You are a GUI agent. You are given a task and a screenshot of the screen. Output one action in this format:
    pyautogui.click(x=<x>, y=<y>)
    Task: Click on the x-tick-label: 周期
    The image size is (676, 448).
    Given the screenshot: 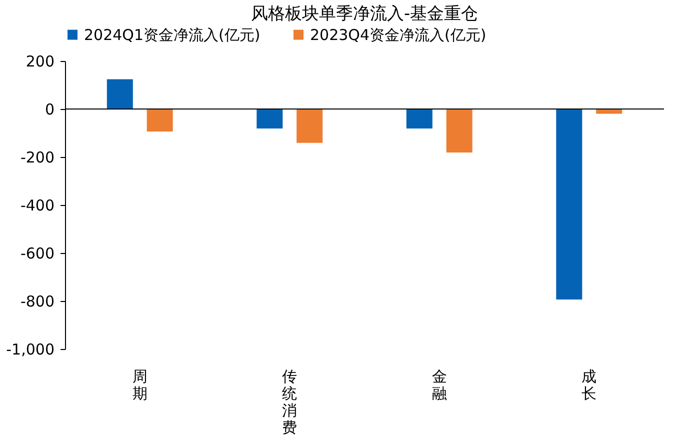 What is the action you would take?
    pyautogui.click(x=140, y=385)
    